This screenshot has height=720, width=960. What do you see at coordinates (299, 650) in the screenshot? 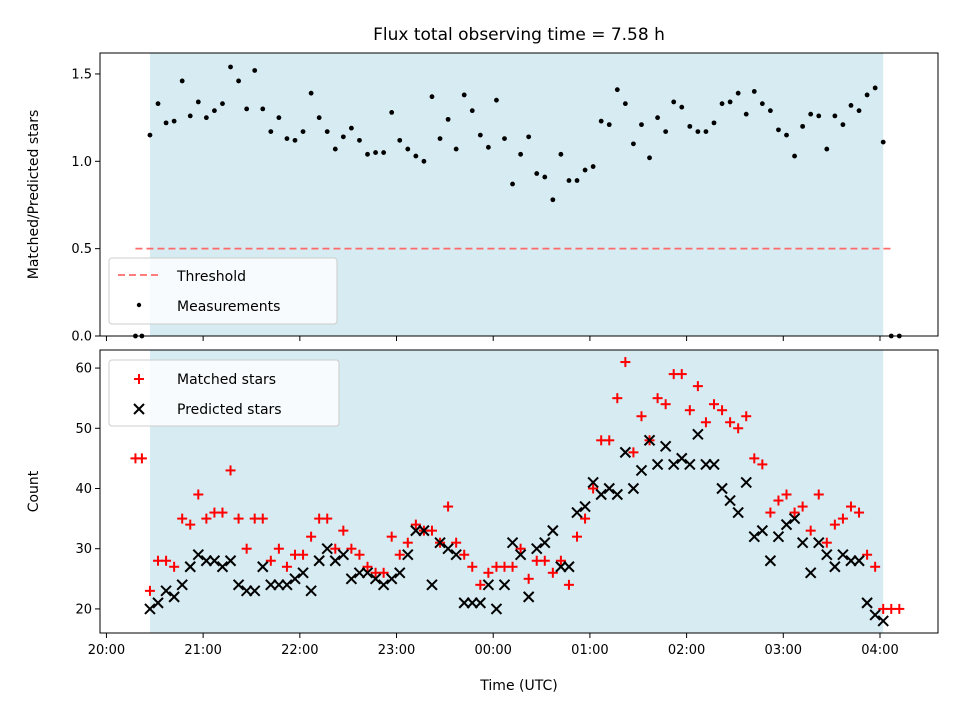
I see `x-tick-label: 22:00` at bounding box center [299, 650].